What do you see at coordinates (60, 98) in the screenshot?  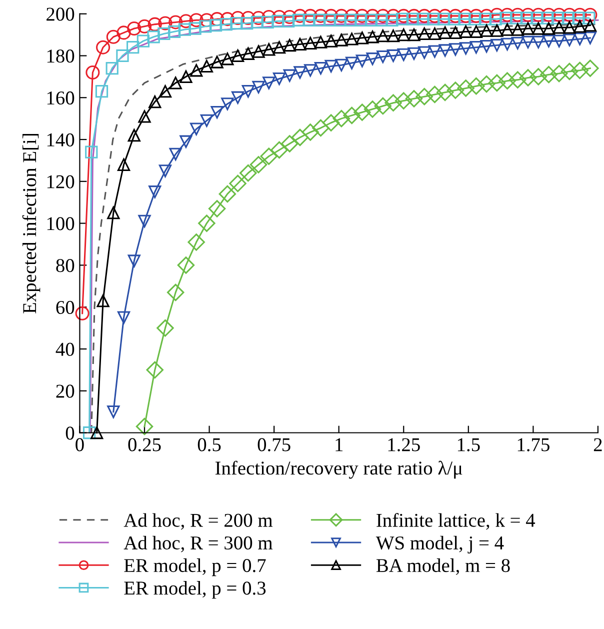 I see `y-tick-label: 160` at bounding box center [60, 98].